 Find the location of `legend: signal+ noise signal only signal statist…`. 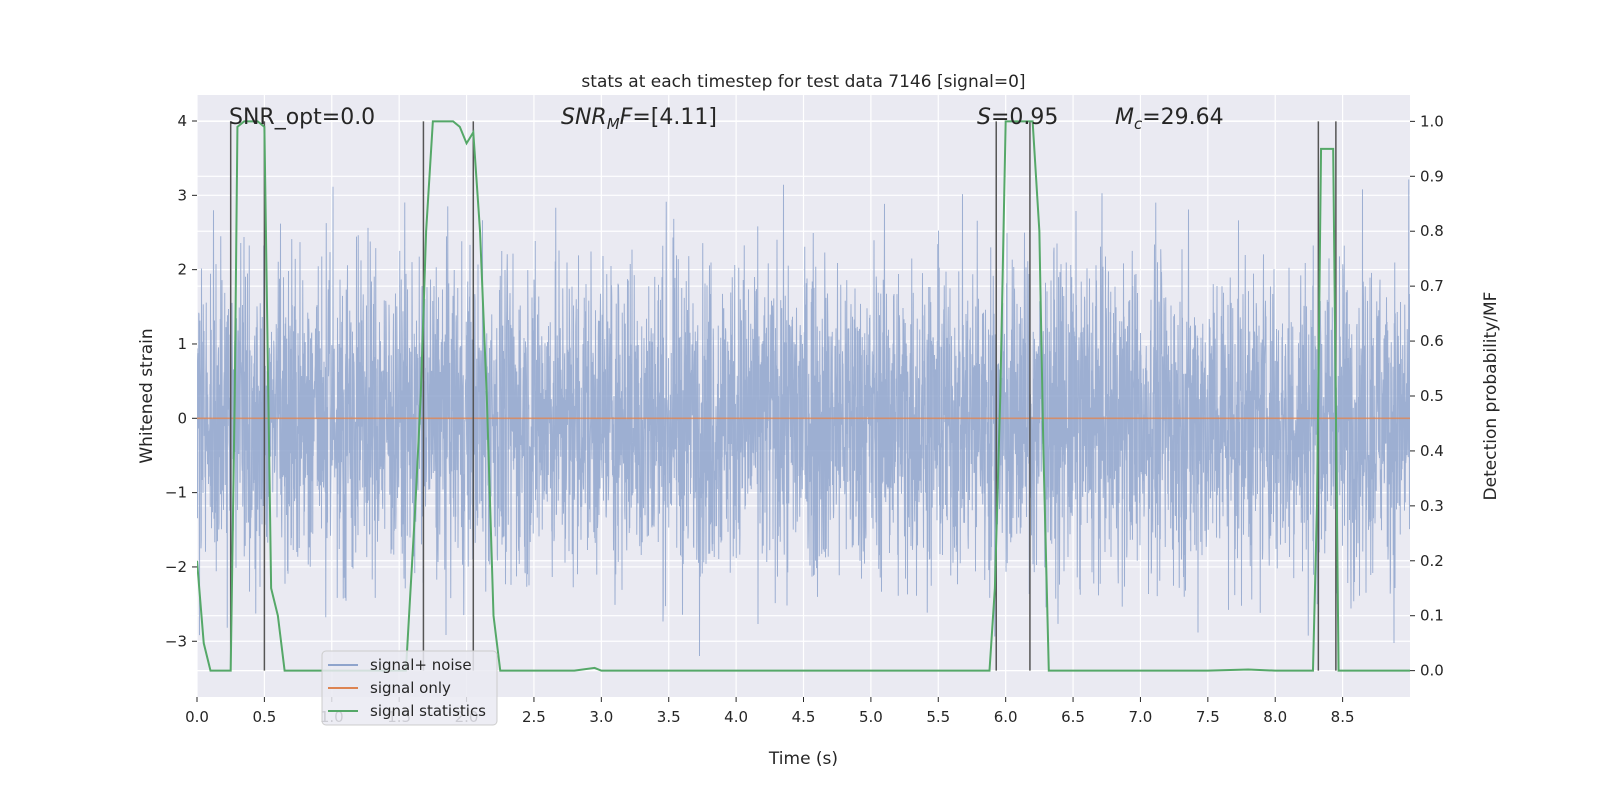

legend: signal+ noise signal only signal statist… is located at coordinates (409, 688).